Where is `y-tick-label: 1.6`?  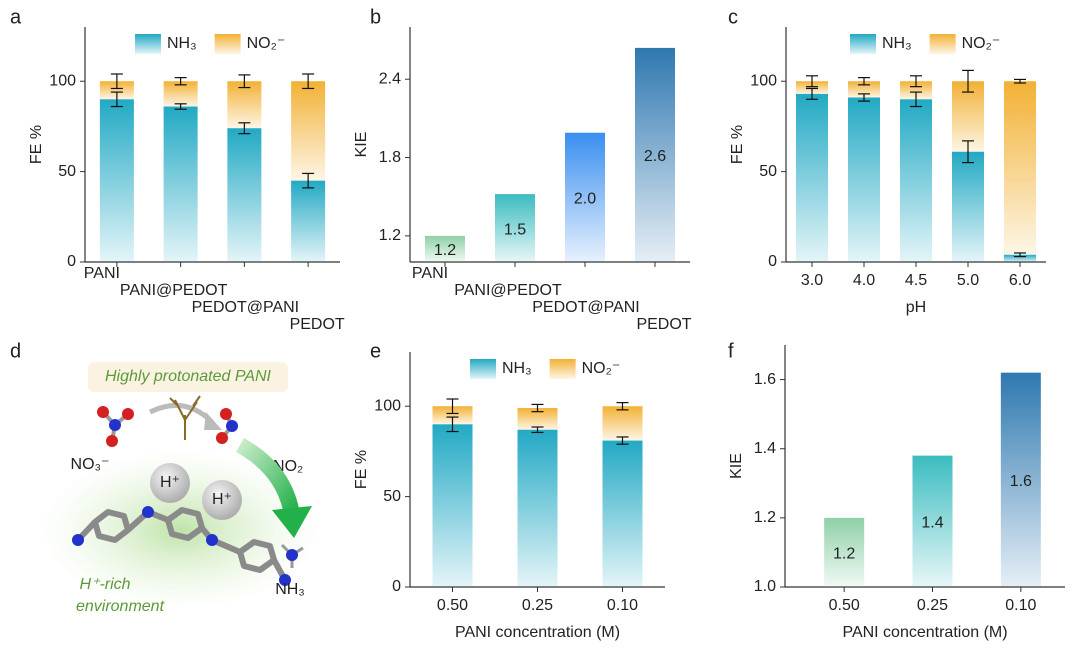
y-tick-label: 1.6 is located at coordinates (765, 379).